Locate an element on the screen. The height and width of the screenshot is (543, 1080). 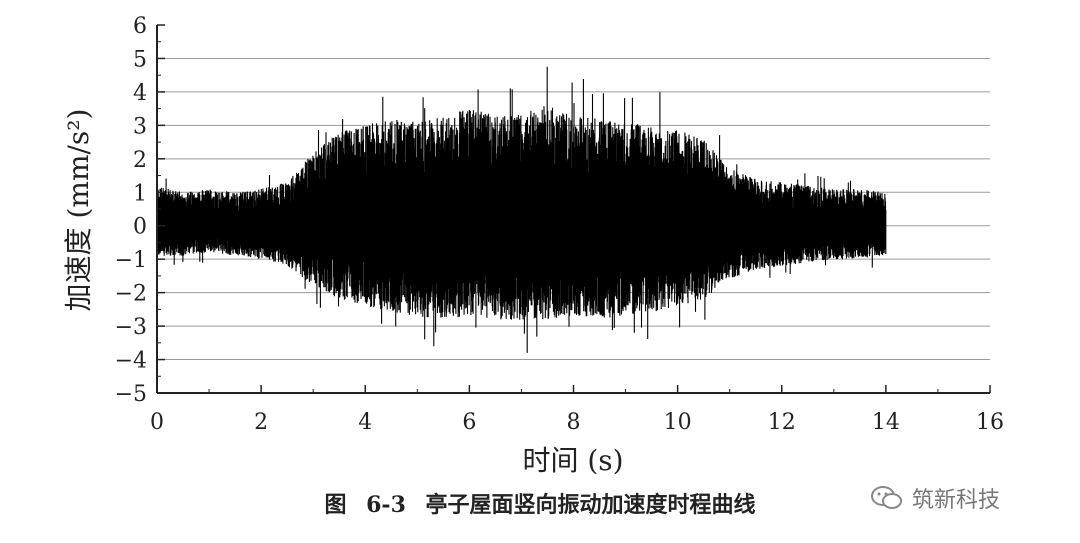
y-axis-title: 加速度 (mm/s²) is located at coordinates (78, 210).